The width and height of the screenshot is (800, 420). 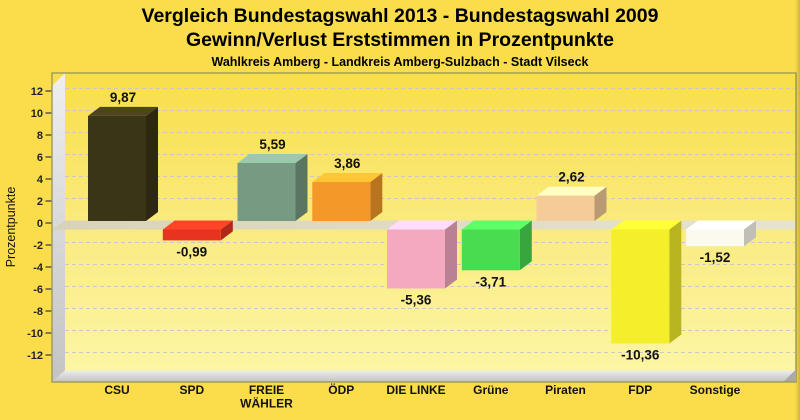 I want to click on x-axis-label: DIE LINKE, so click(x=415, y=390).